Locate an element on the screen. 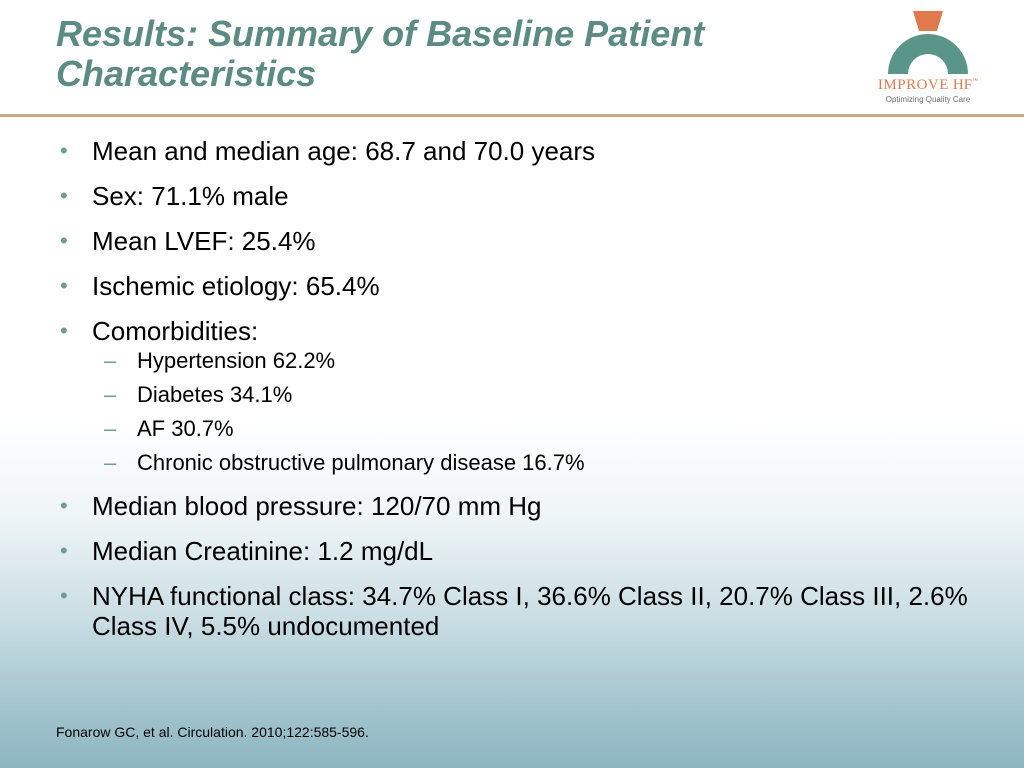  bullet-text: Mean LVEF: 25.4% is located at coordinates (204, 241).